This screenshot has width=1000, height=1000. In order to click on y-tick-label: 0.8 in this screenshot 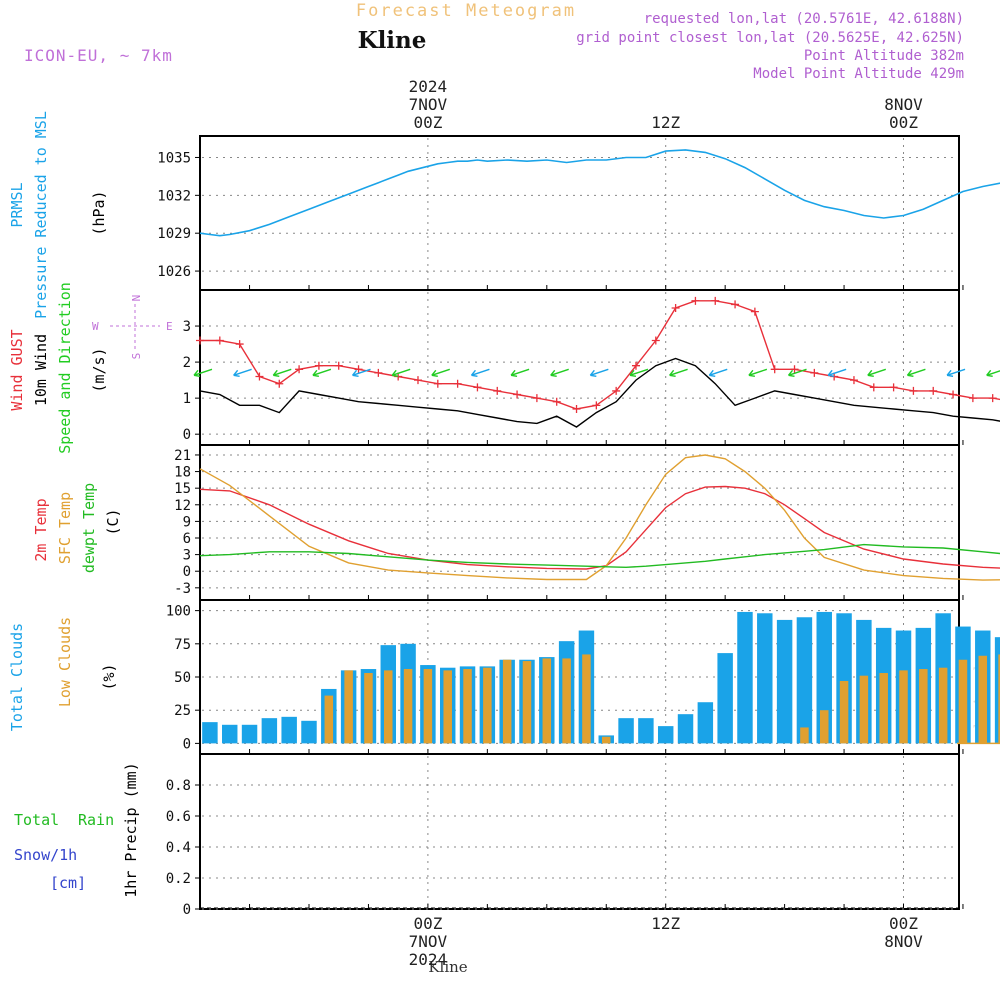, I will do `click(178, 786)`.